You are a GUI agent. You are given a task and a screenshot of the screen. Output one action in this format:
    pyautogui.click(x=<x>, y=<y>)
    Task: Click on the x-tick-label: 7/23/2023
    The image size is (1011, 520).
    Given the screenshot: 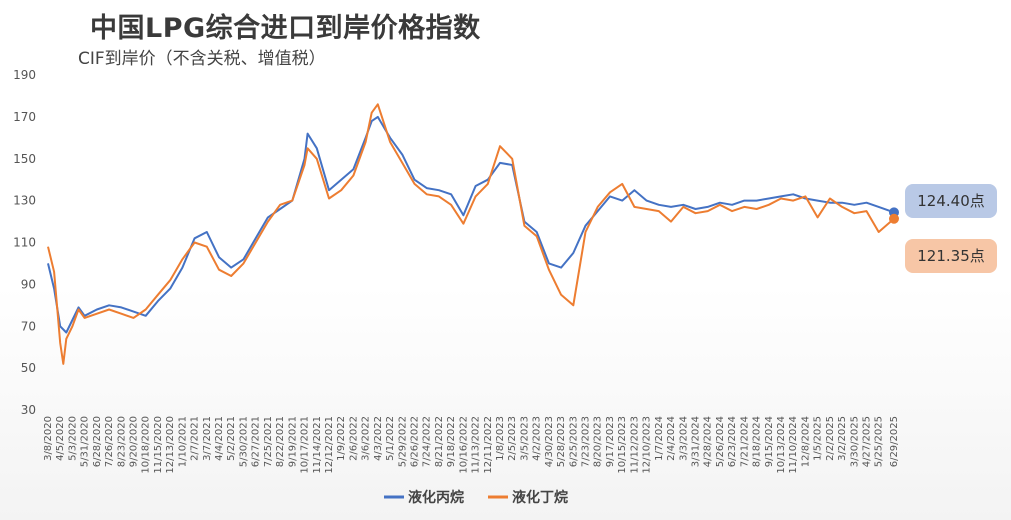 What is the action you would take?
    pyautogui.click(x=586, y=441)
    